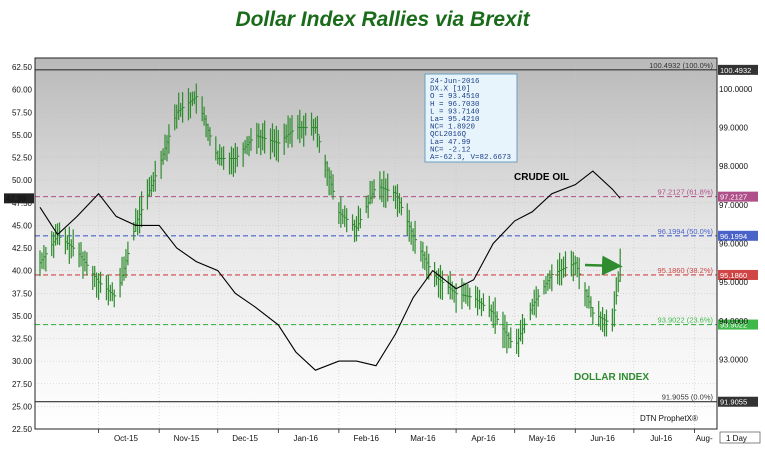  I want to click on last-price-tag, so click(19, 198).